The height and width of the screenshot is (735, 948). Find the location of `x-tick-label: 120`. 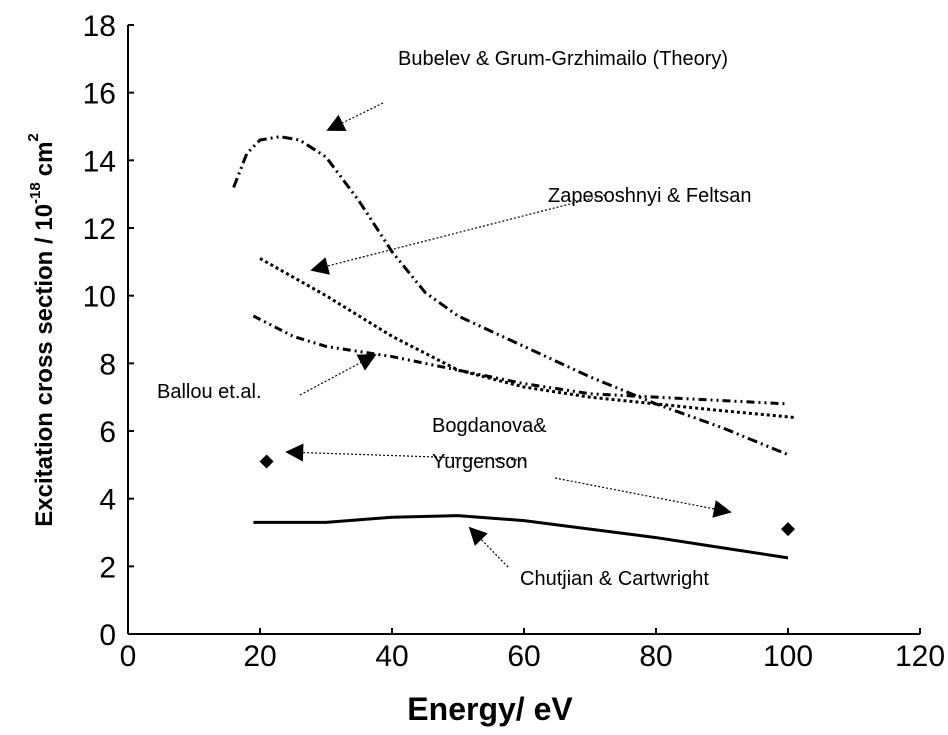

x-tick-label: 120 is located at coordinates (920, 656).